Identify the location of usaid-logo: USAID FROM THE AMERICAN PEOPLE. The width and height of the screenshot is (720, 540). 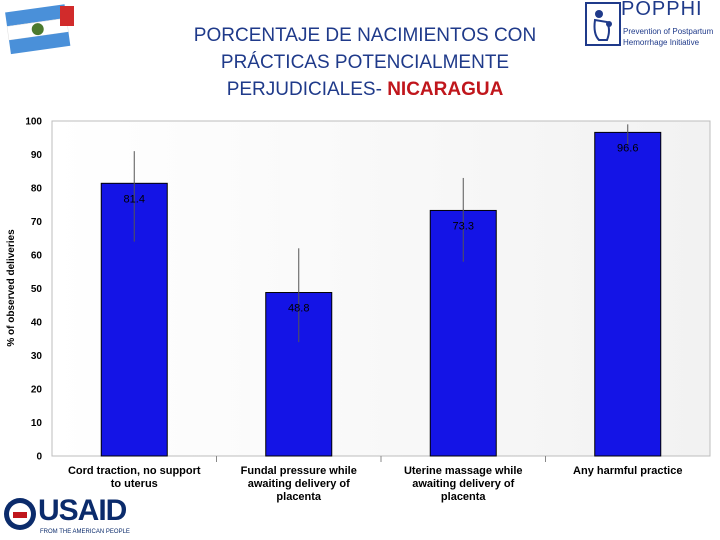
(65, 515).